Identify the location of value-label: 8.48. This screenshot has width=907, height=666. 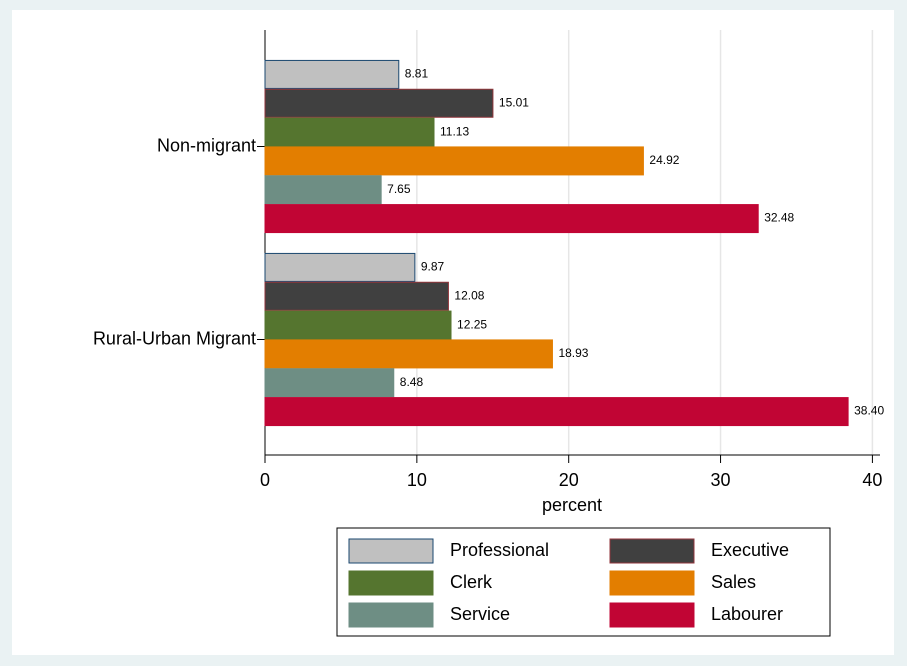
(412, 382).